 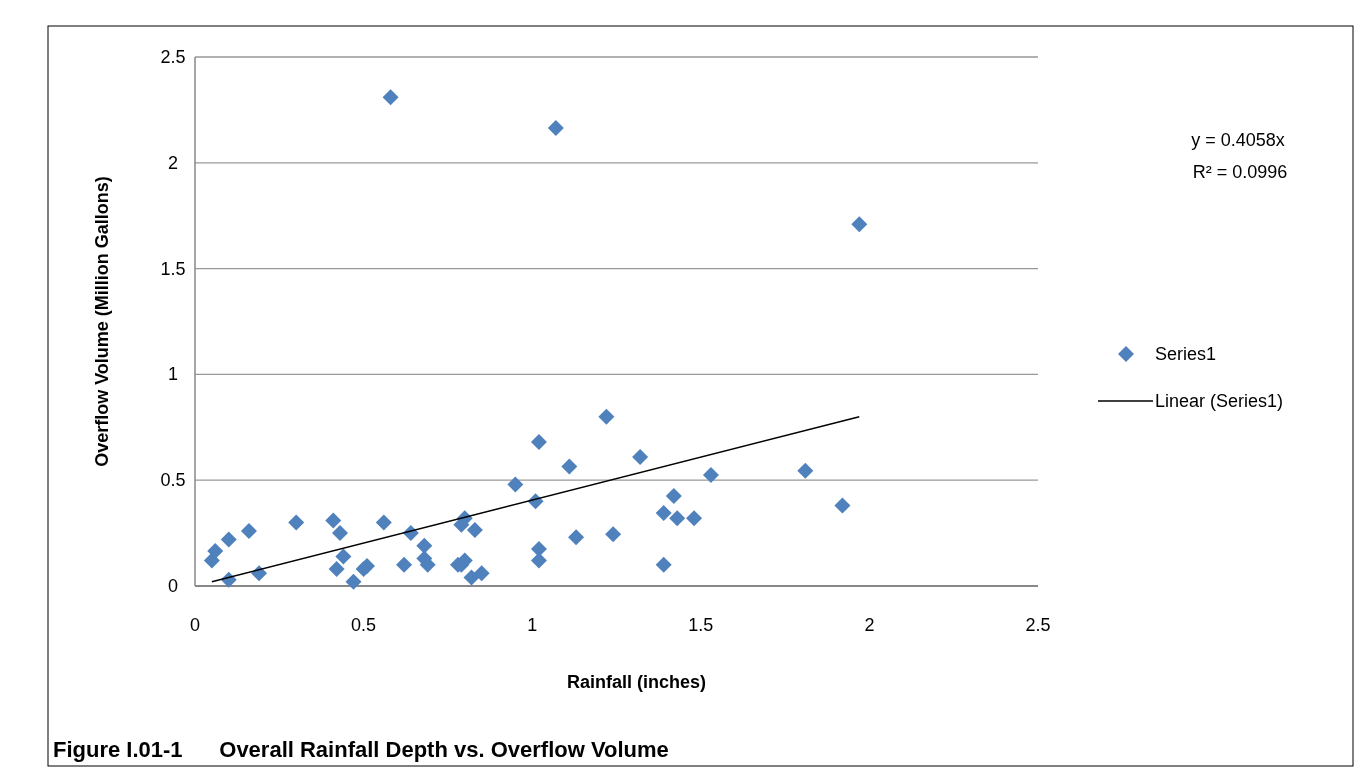 I want to click on y-tick-label: 2, so click(x=173, y=162).